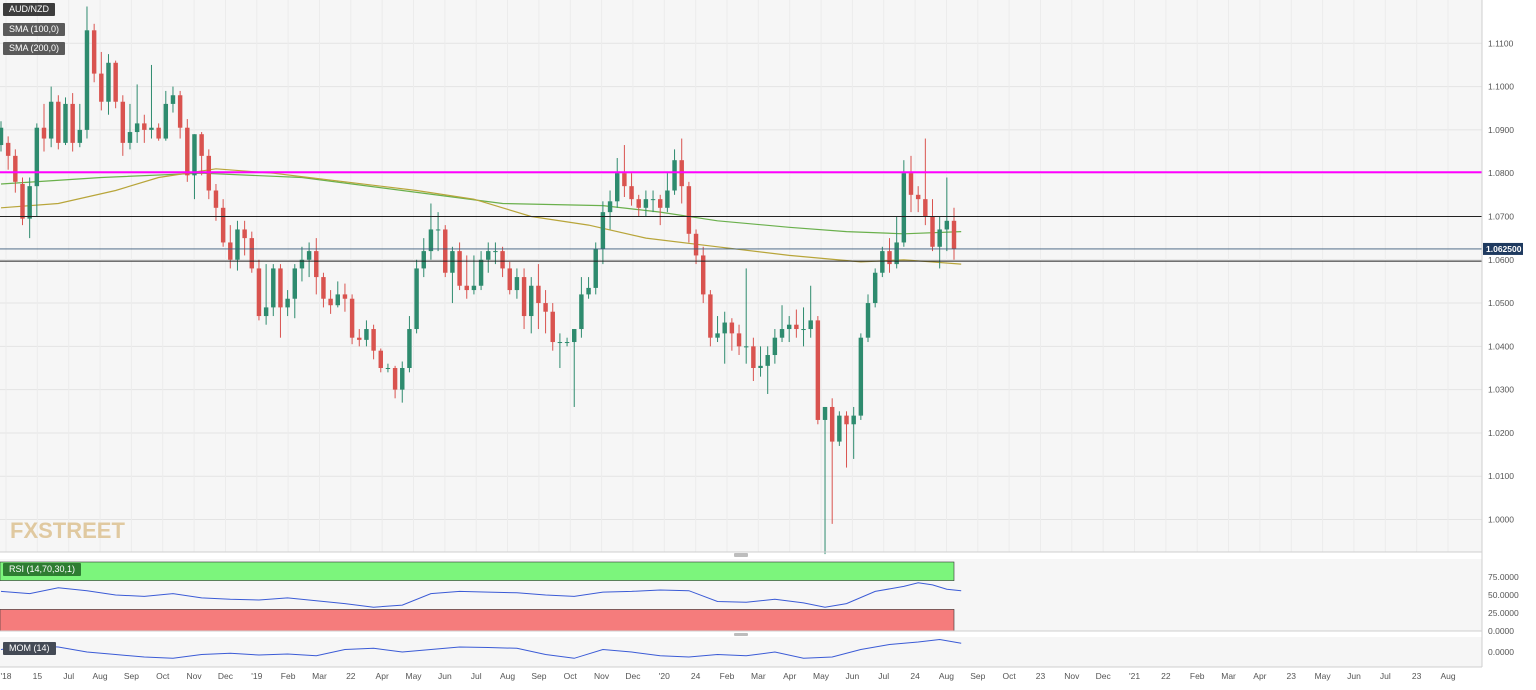 Image resolution: width=1536 pixels, height=690 pixels. I want to click on legend-mom: MOM (14), so click(29, 648).